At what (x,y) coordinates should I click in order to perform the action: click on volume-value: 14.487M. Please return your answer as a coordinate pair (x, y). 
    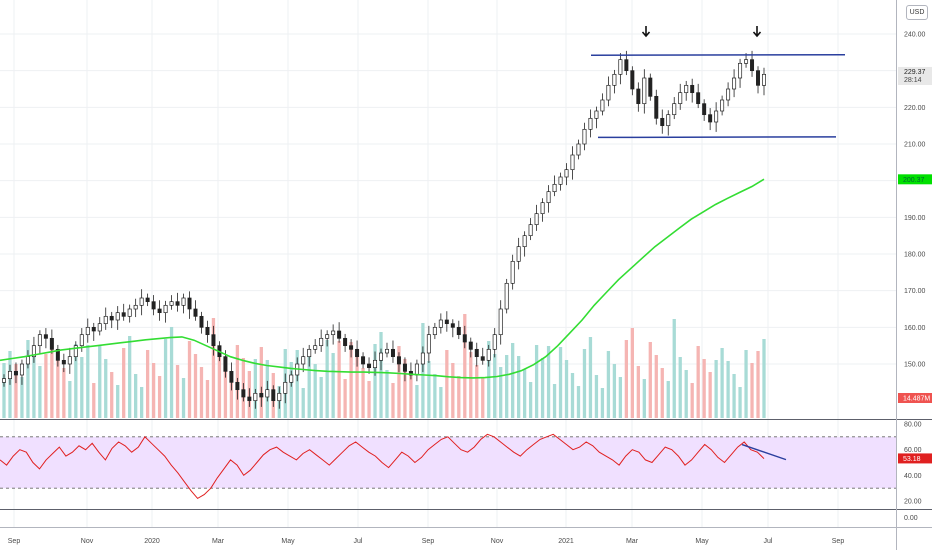
    Looking at the image, I should click on (916, 399).